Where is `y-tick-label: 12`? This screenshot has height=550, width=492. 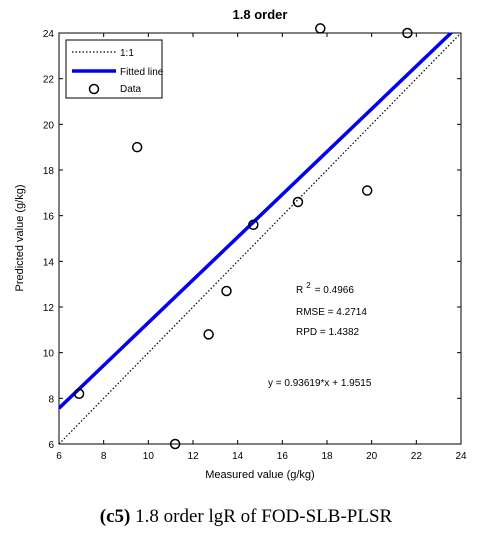 y-tick-label: 12 is located at coordinates (49, 308).